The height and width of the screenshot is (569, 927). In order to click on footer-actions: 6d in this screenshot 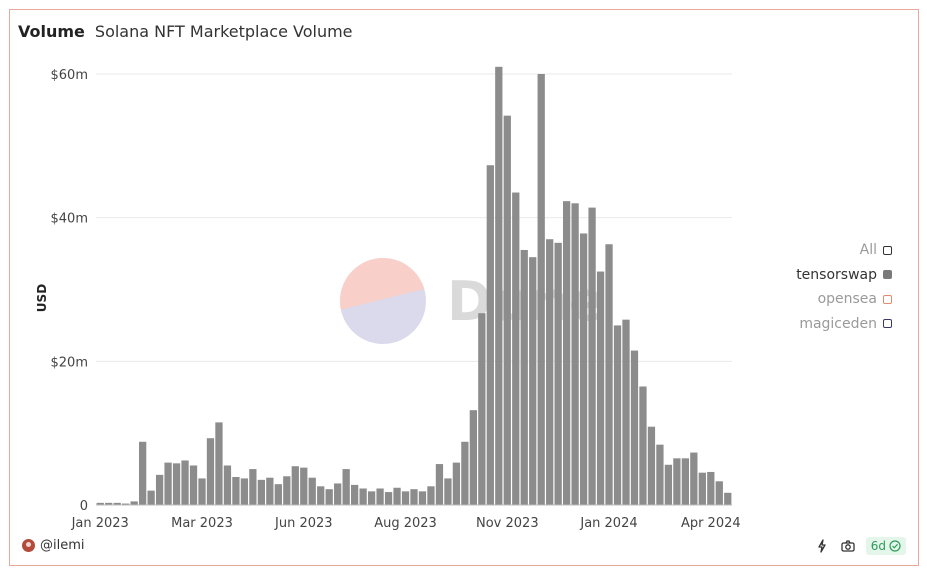, I will do `click(860, 546)`.